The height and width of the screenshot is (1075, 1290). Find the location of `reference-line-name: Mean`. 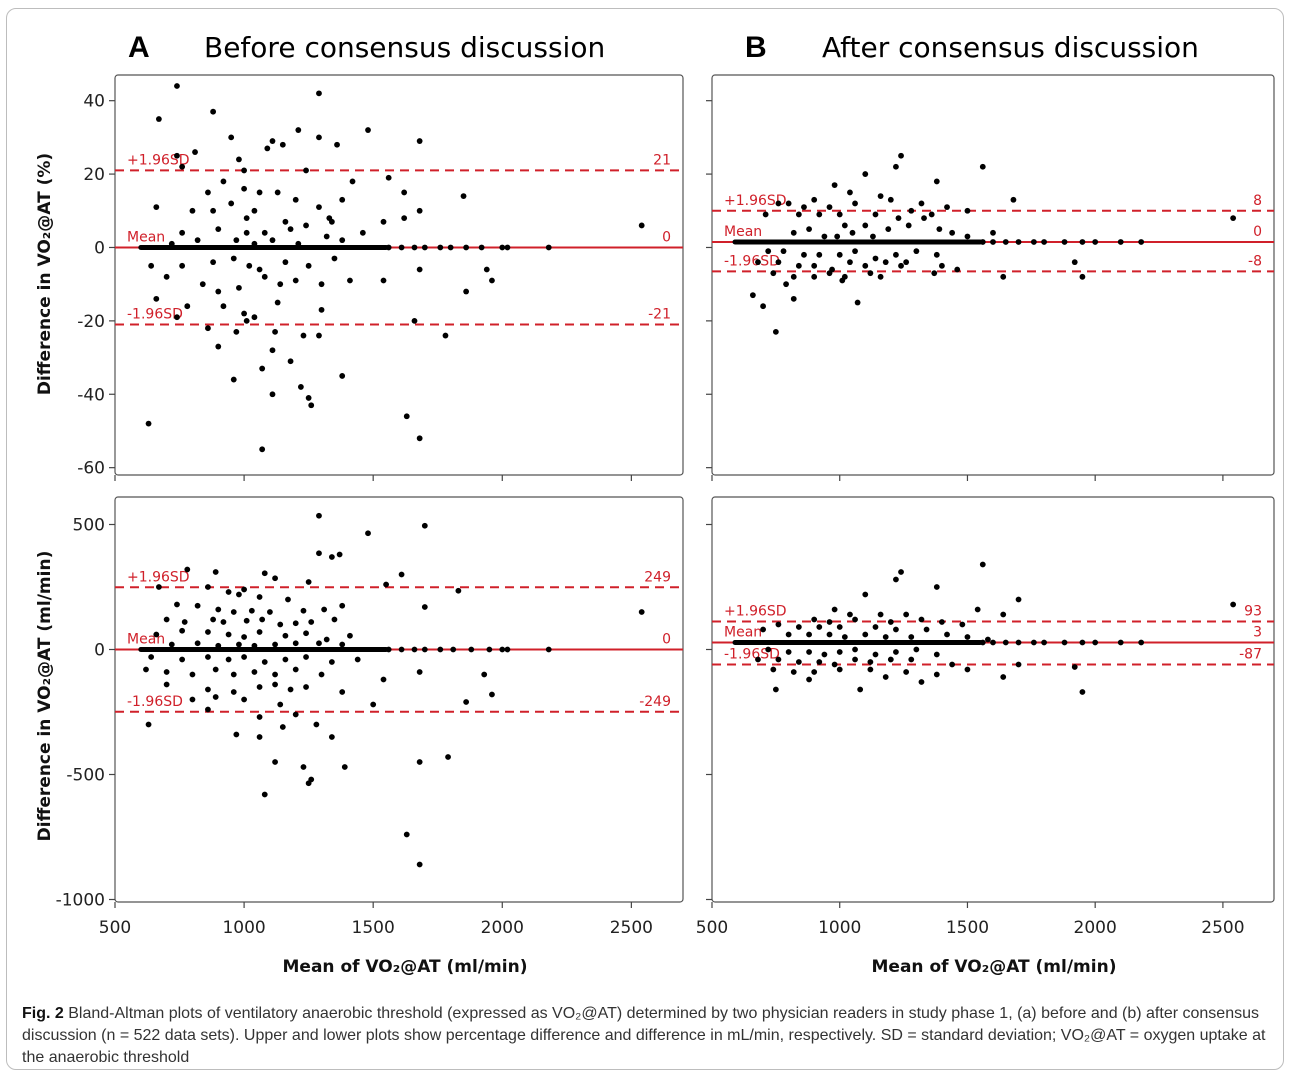

reference-line-name: Mean is located at coordinates (743, 633).